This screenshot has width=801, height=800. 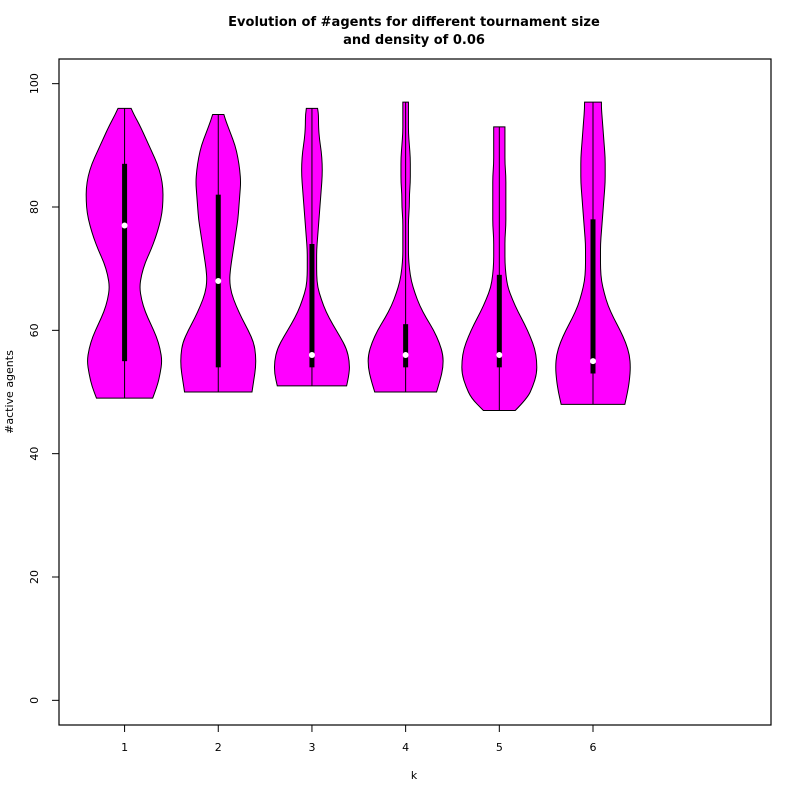 What do you see at coordinates (359, 739) in the screenshot?
I see `x-axis: 1 2 3 4 5 6` at bounding box center [359, 739].